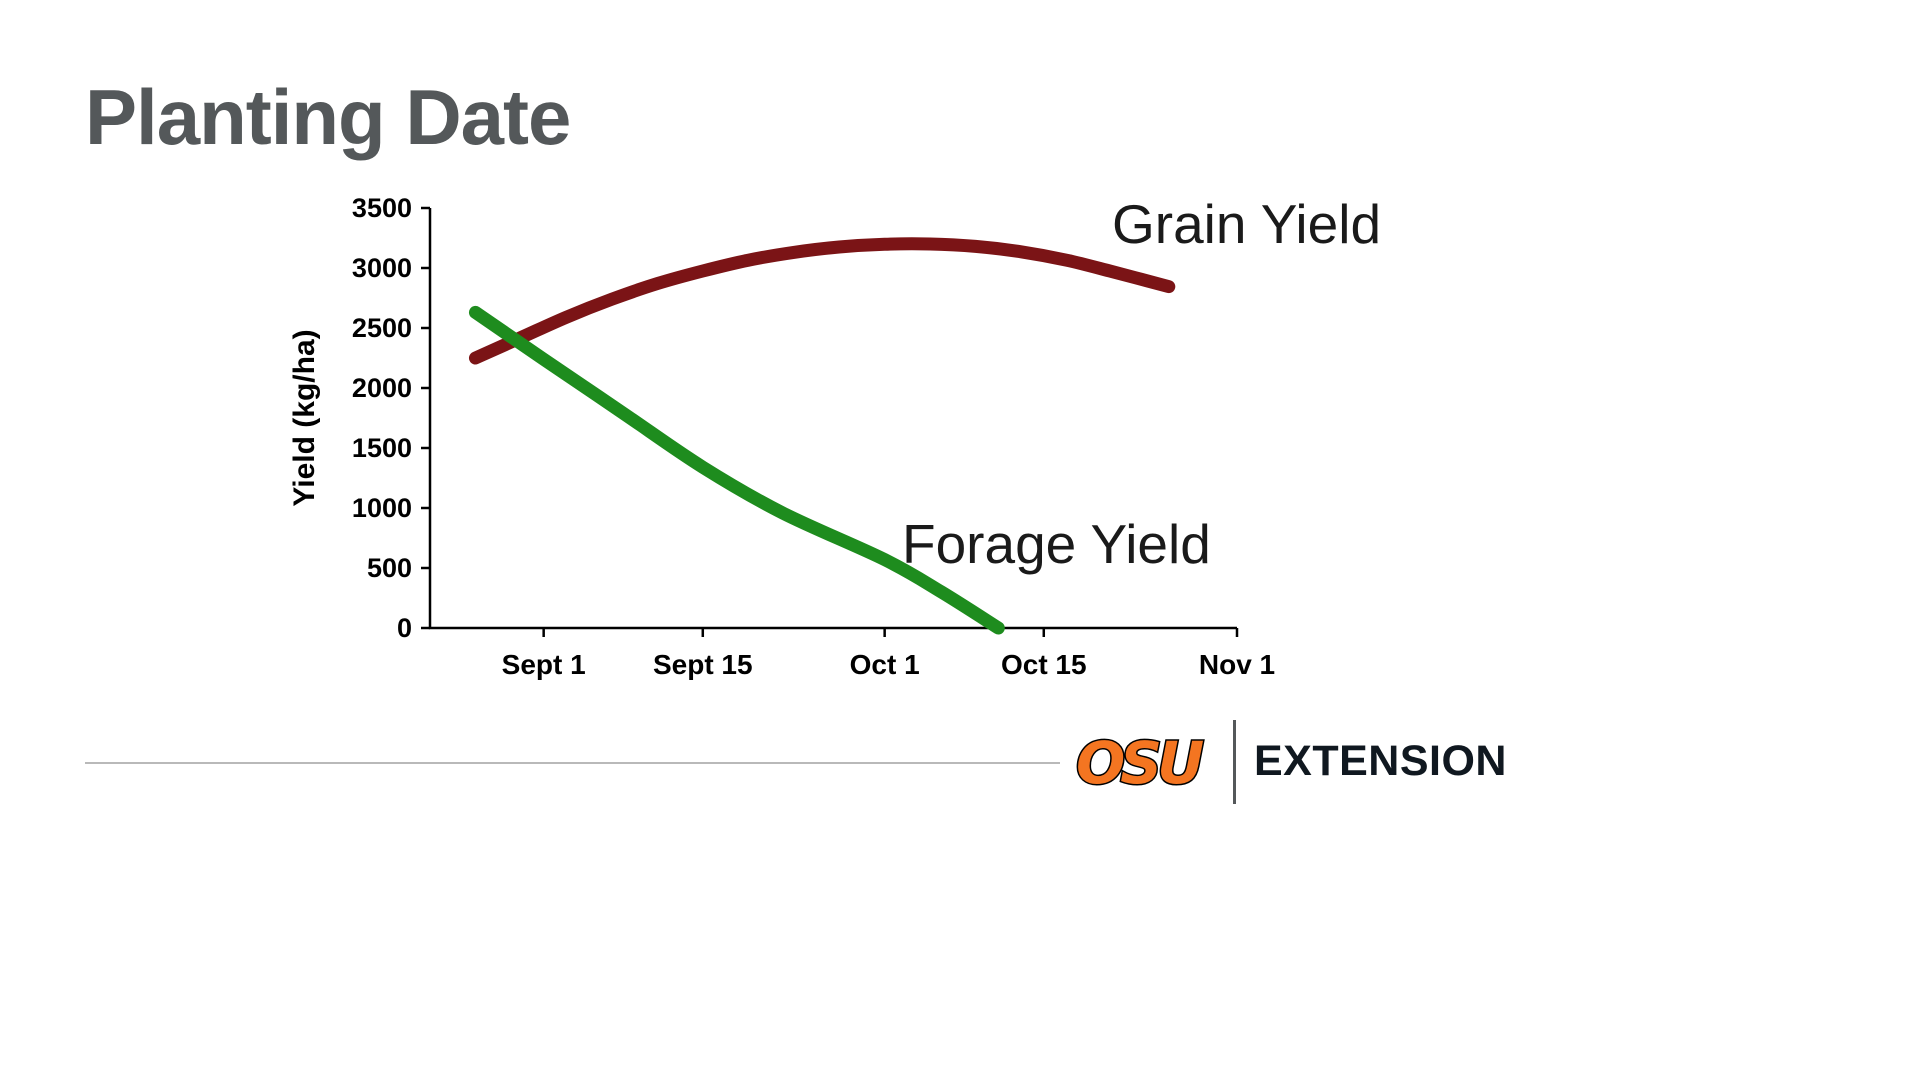  Describe the element at coordinates (572, 763) in the screenshot. I see `footer-divider-line` at that location.